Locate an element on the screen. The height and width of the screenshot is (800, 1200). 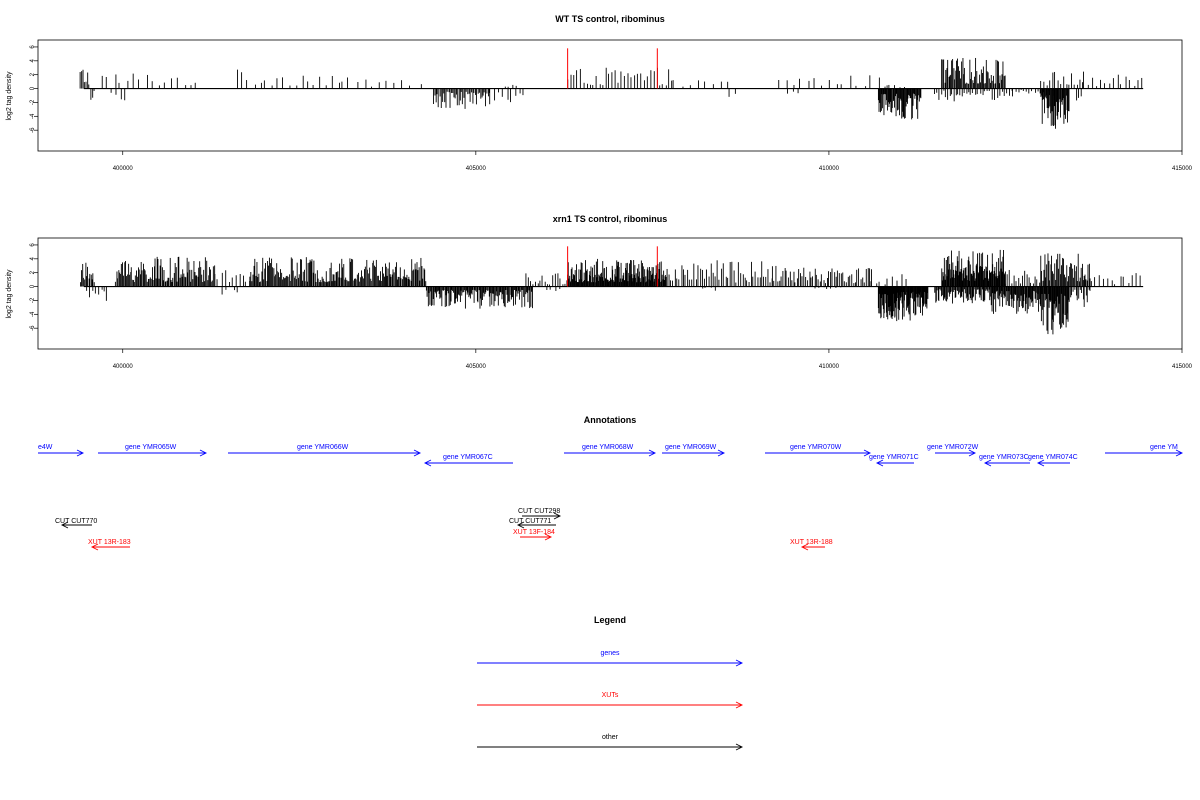
wt-y-axis: -6 -4 -2 0 2 4 6 is located at coordinates (34, 89).